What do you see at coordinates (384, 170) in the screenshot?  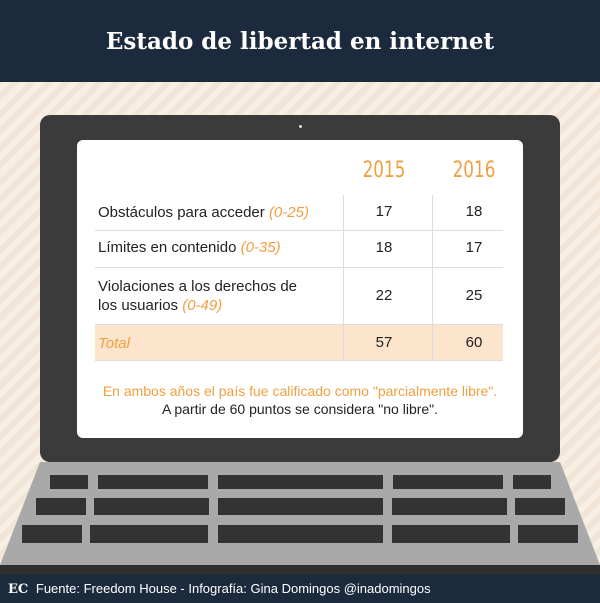 I see `column-header: 2015` at bounding box center [384, 170].